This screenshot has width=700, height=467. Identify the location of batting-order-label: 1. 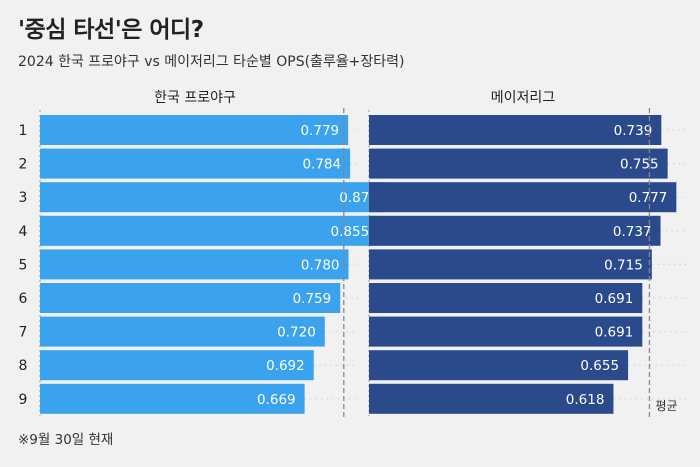
(23, 131).